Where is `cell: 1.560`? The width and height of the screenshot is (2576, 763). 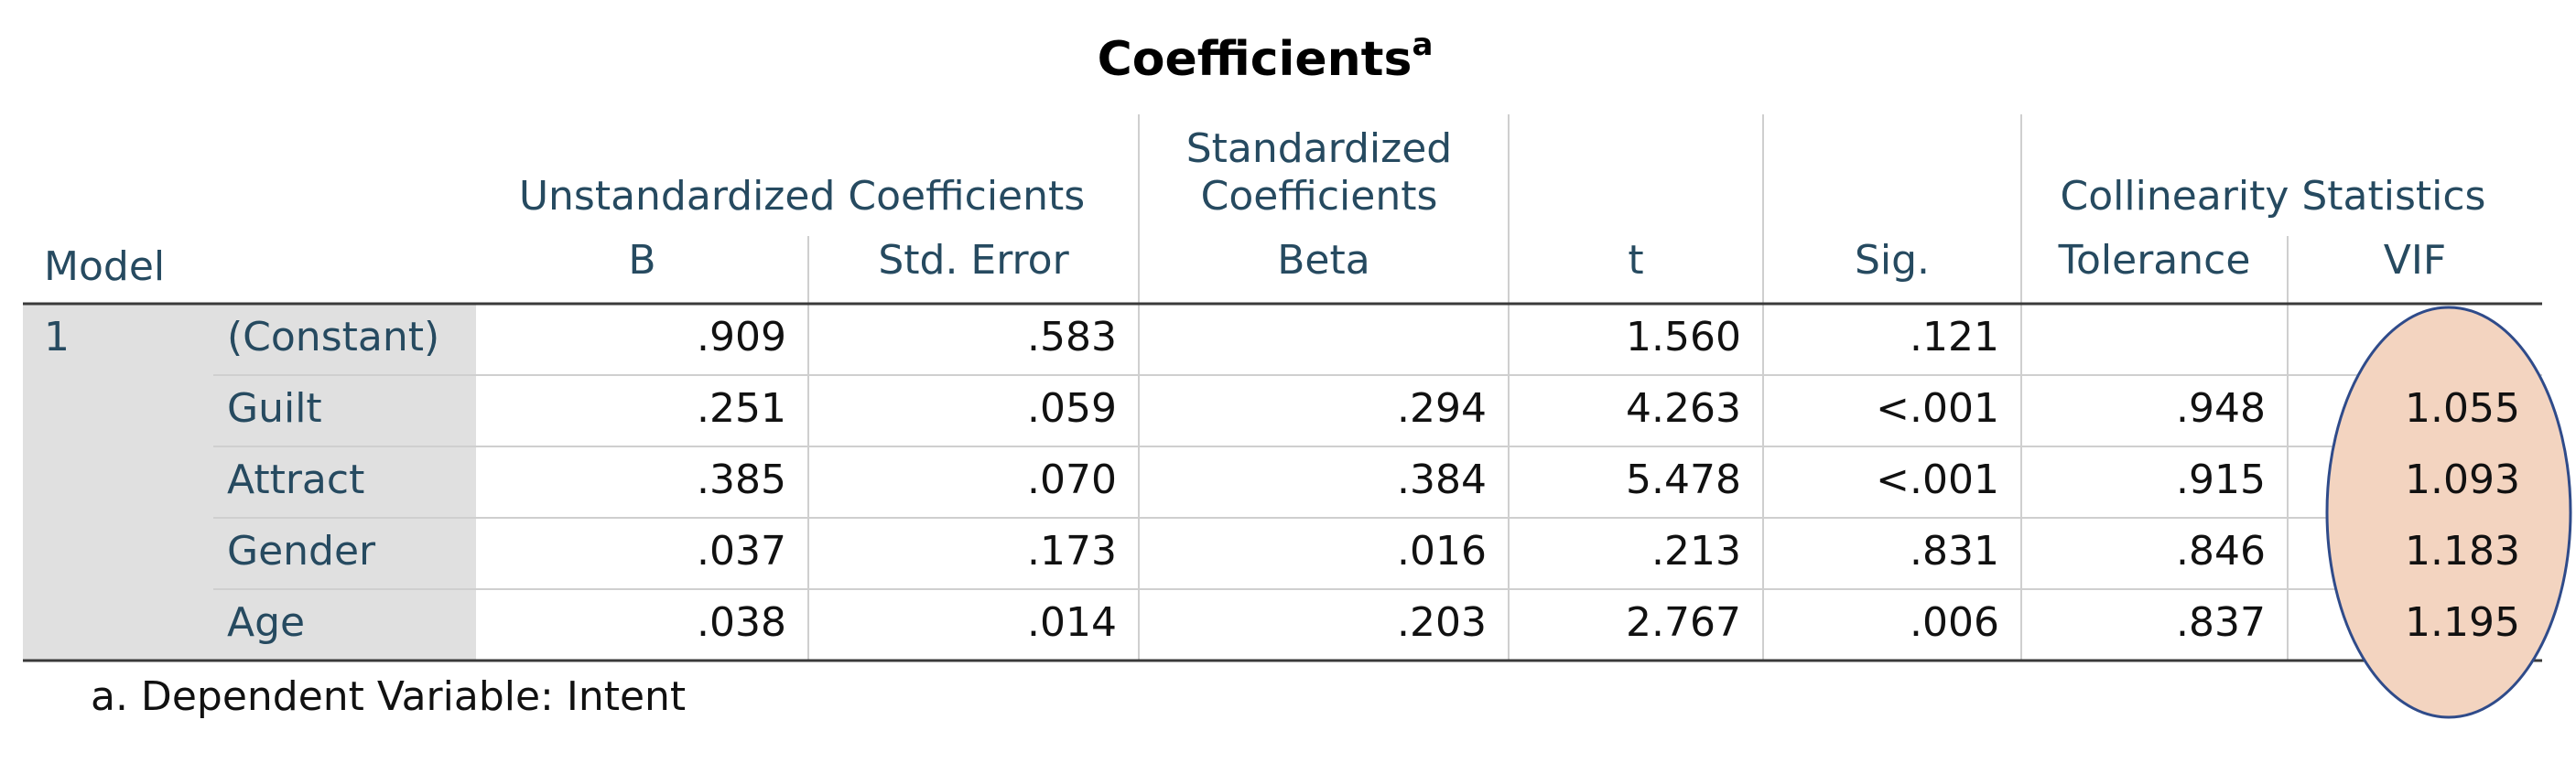 cell: 1.560 is located at coordinates (1684, 337).